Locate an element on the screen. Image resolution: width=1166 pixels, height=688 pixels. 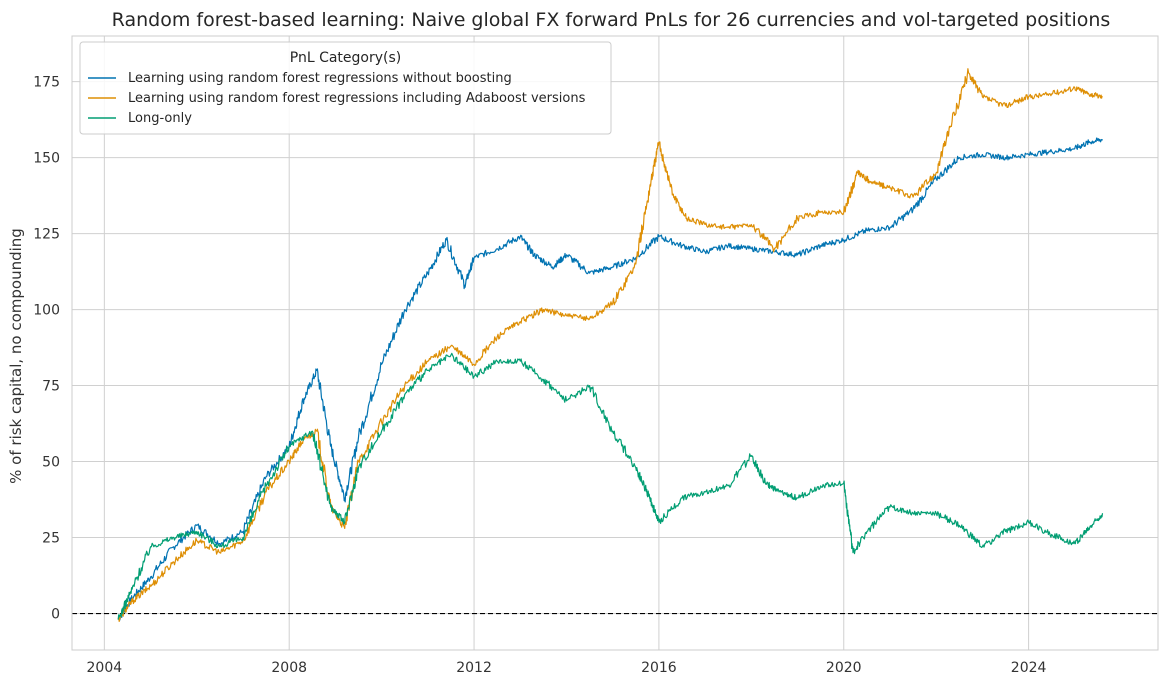
y-tick-label: 75 is located at coordinates (51, 387).